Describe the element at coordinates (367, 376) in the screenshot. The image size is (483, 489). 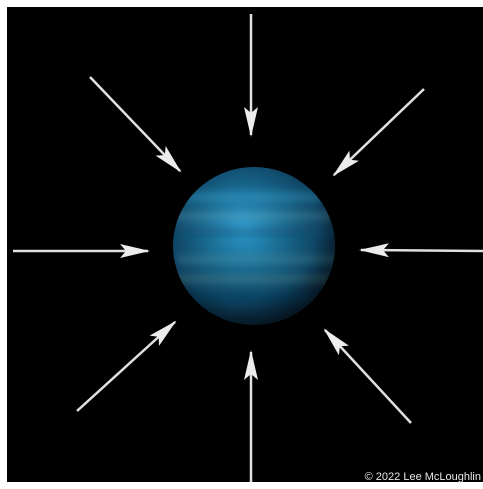
I see `arrow-bottom-right` at that location.